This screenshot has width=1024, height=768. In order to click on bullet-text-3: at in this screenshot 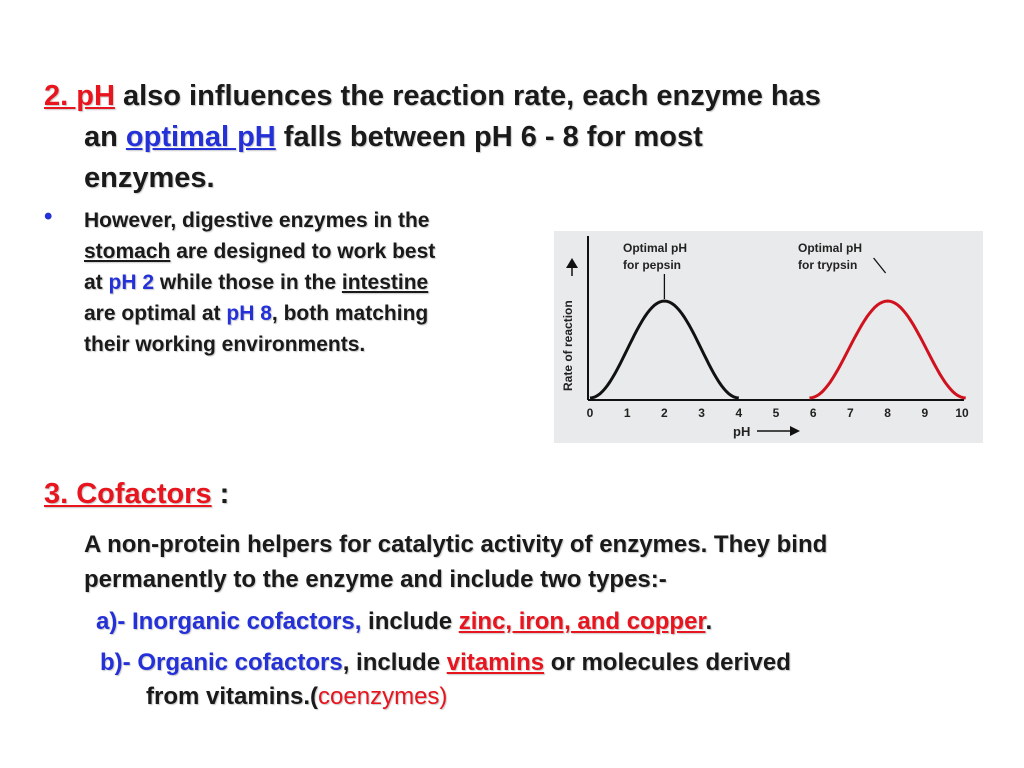, I will do `click(96, 282)`.